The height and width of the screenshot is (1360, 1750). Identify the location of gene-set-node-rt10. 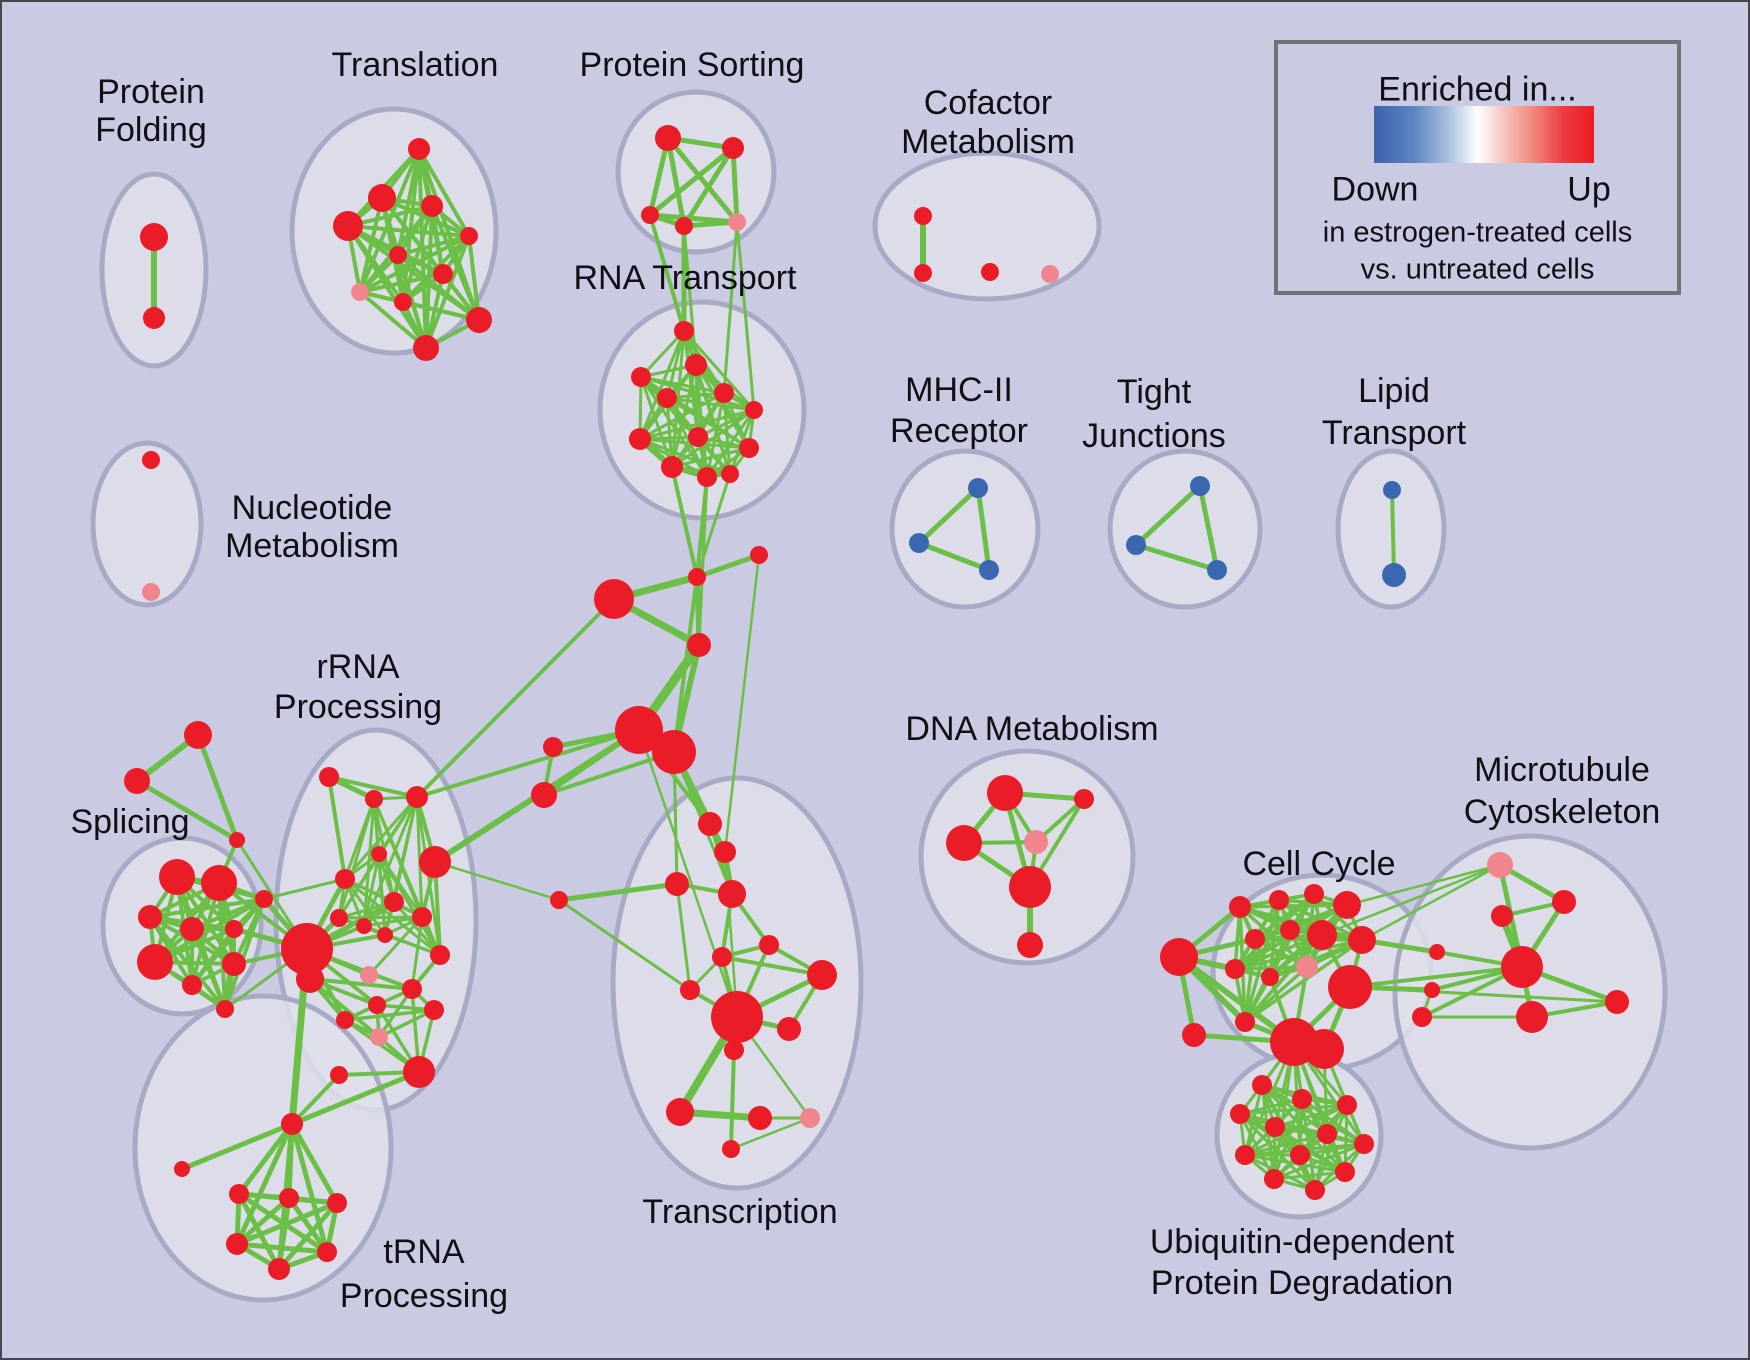
(754, 410).